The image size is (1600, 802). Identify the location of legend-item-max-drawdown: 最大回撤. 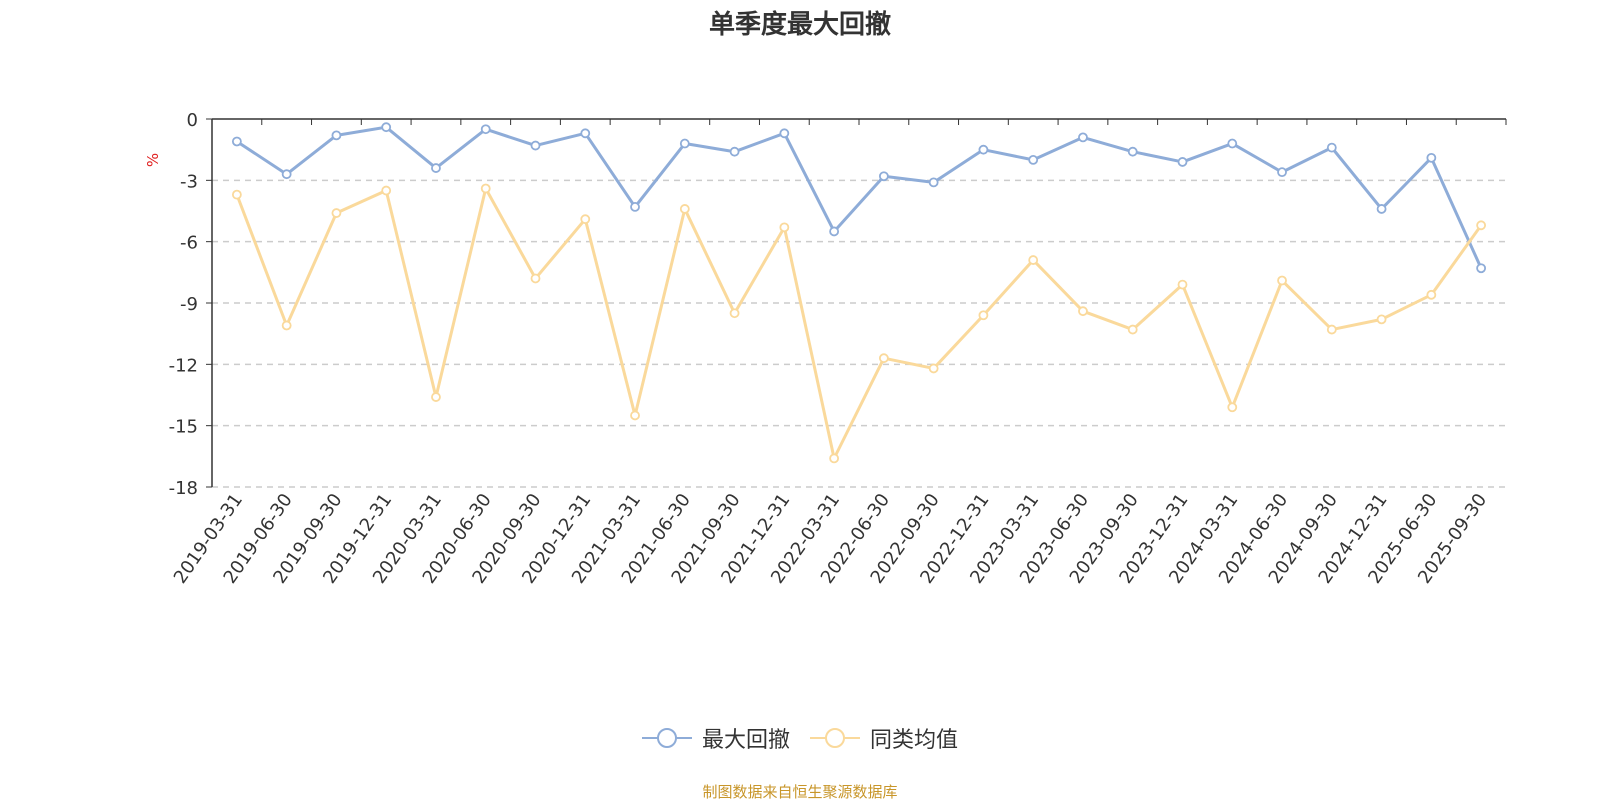
(715, 738).